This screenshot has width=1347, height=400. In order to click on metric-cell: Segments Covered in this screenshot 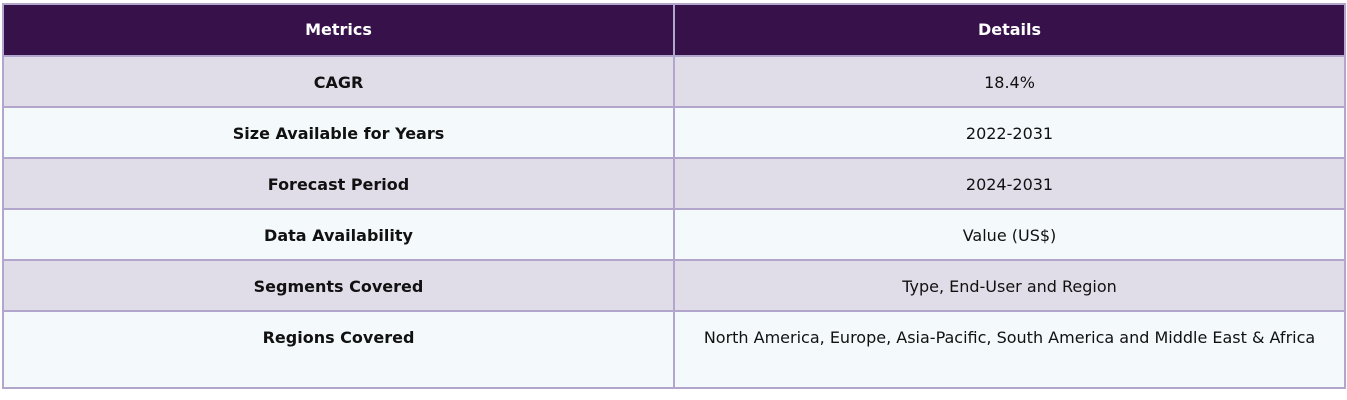, I will do `click(338, 285)`.